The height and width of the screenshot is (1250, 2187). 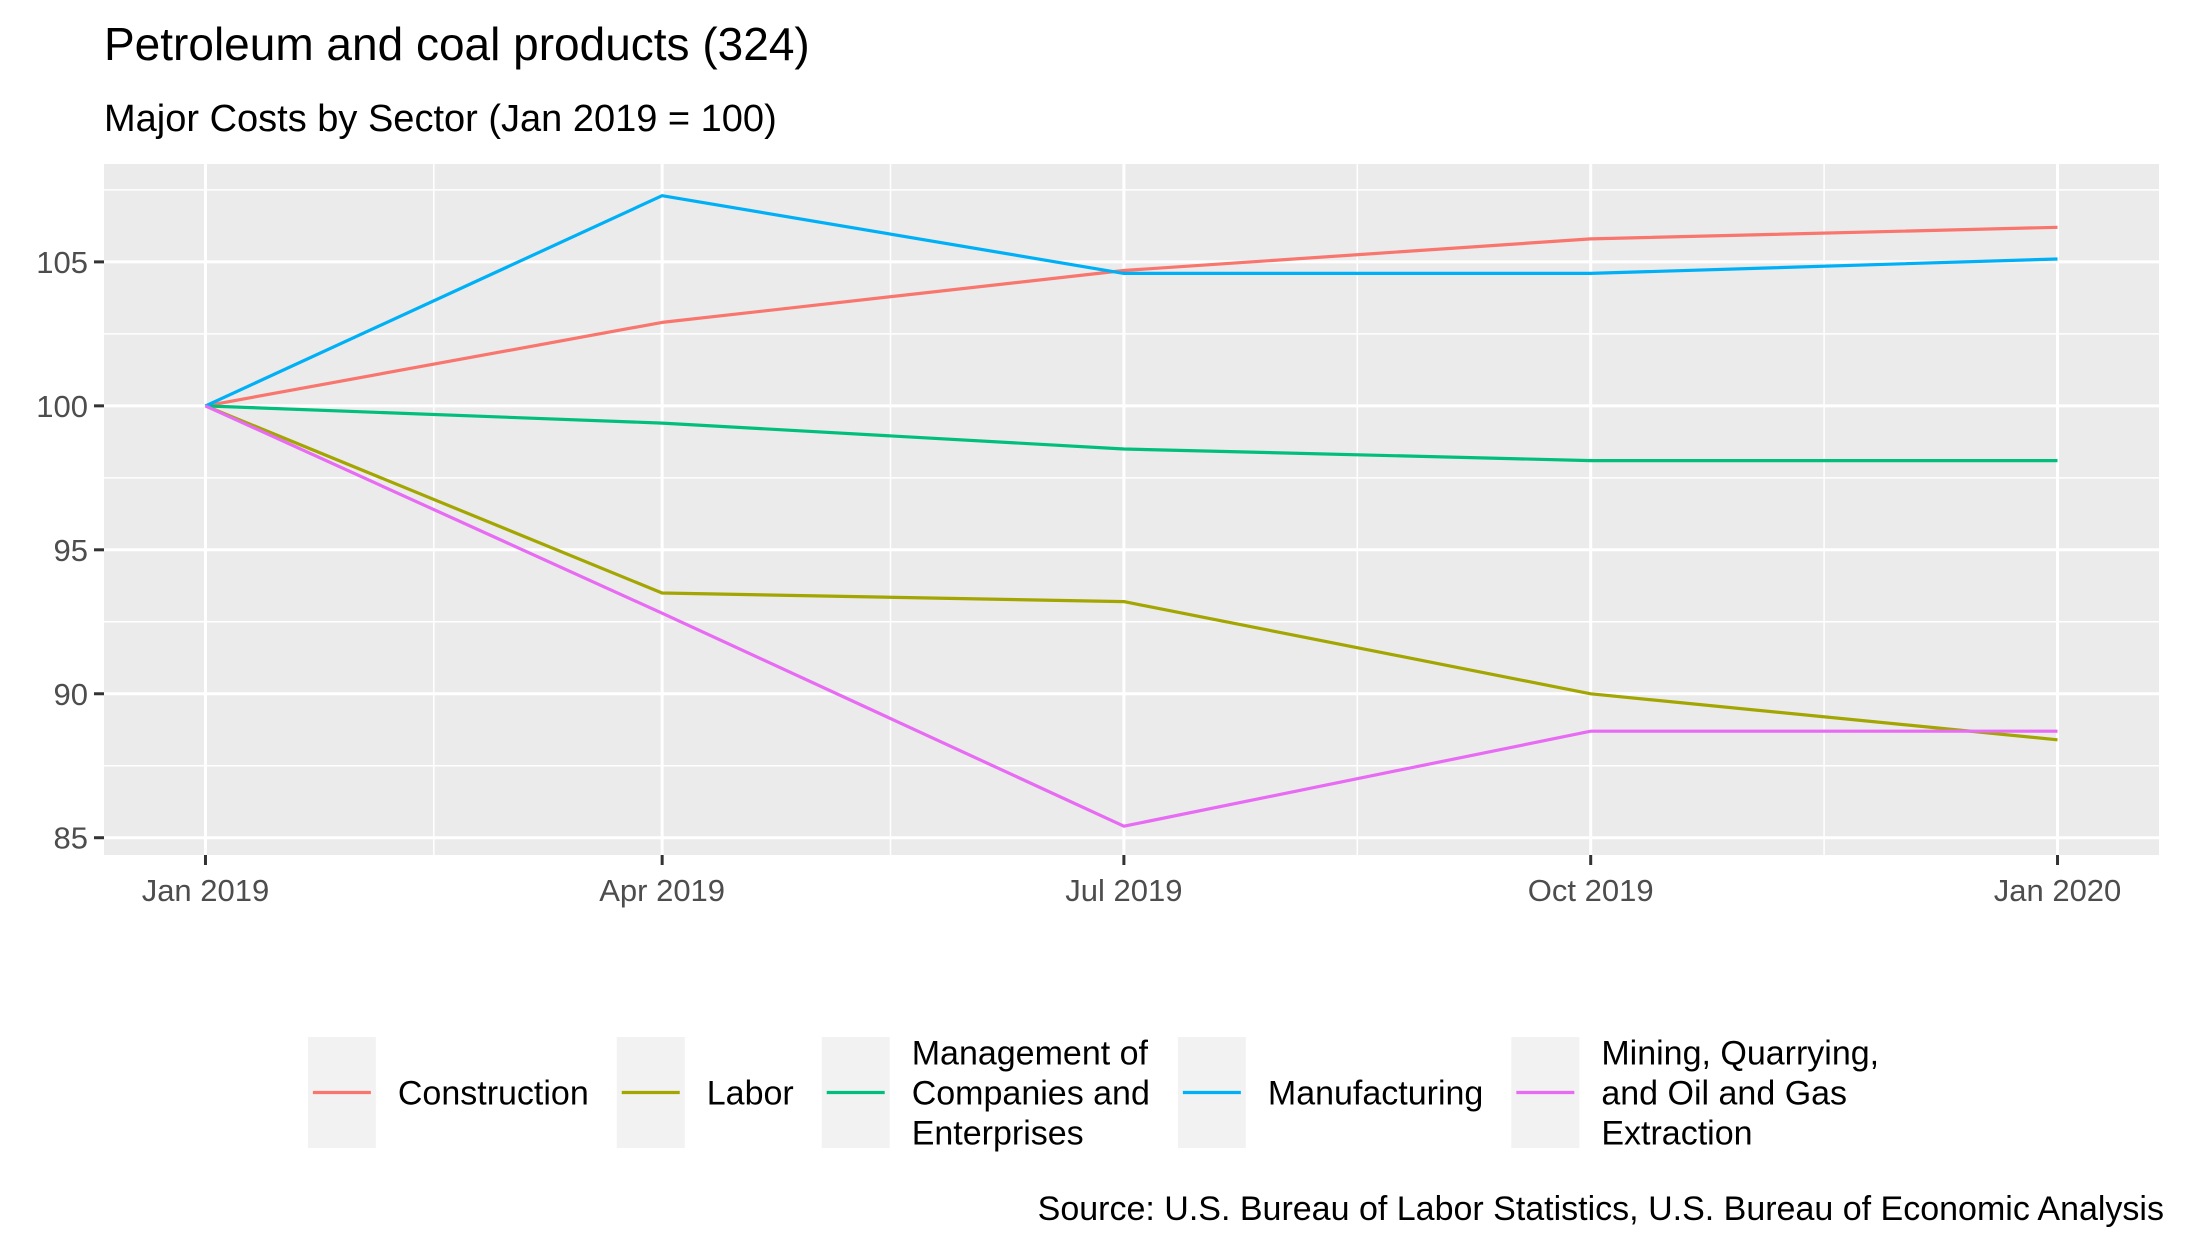 I want to click on y-tick-label: 105, so click(x=62, y=262).